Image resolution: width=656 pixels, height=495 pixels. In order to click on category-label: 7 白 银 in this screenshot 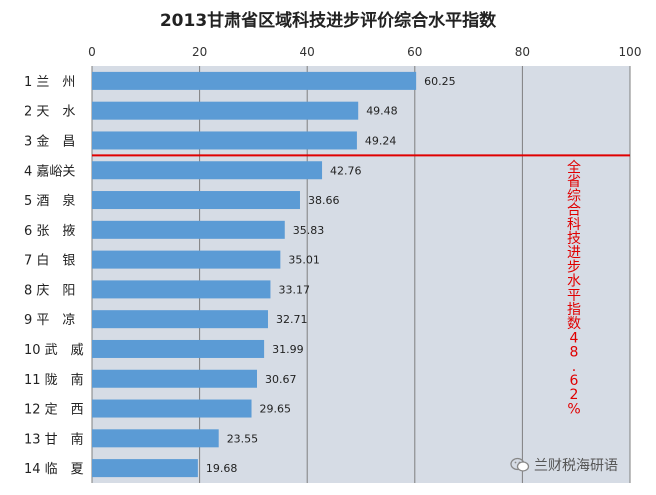, I will do `click(49, 261)`.